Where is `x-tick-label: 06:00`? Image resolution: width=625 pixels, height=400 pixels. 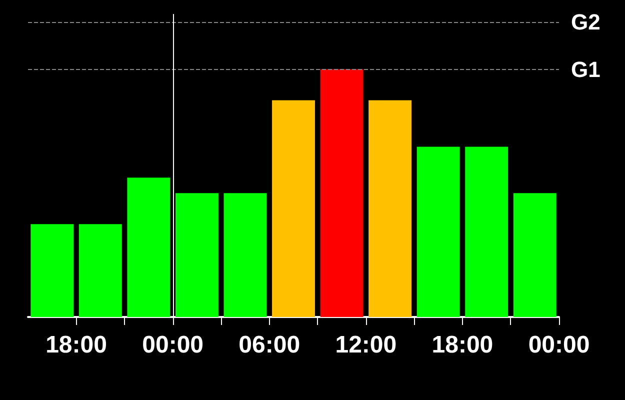 x-tick-label: 06:00 is located at coordinates (269, 345).